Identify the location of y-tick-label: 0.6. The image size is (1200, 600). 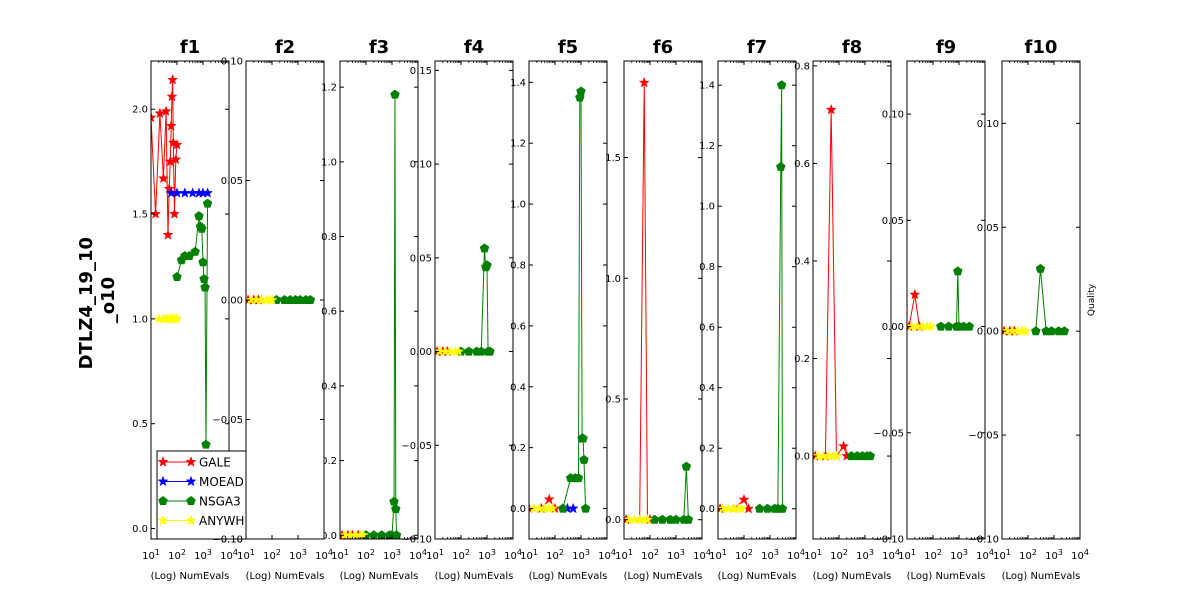
(707, 328).